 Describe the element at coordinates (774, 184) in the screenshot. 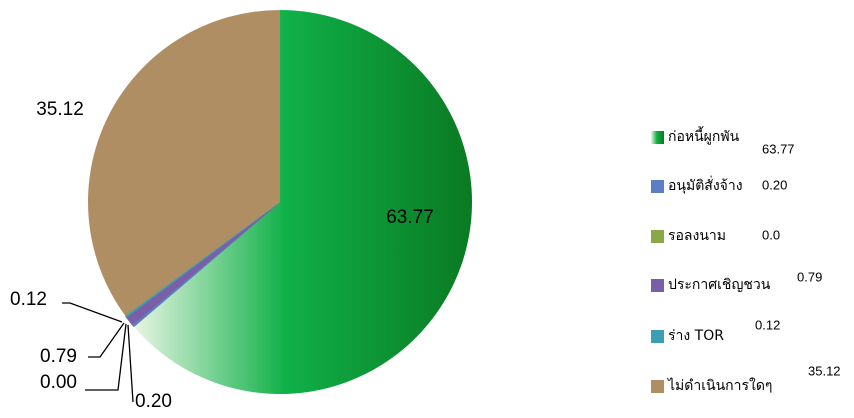

I see `legend-value: 0.20` at that location.